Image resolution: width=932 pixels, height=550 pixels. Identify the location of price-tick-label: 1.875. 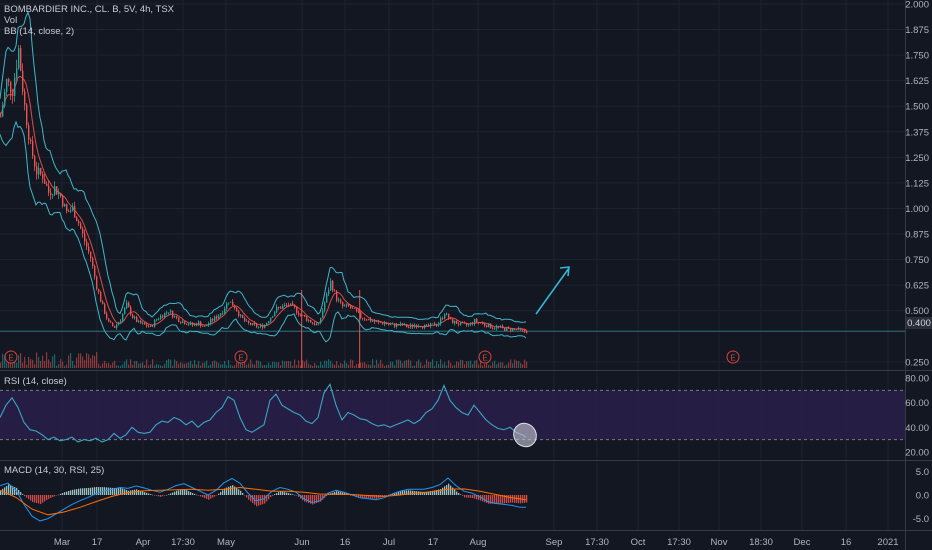
(917, 30).